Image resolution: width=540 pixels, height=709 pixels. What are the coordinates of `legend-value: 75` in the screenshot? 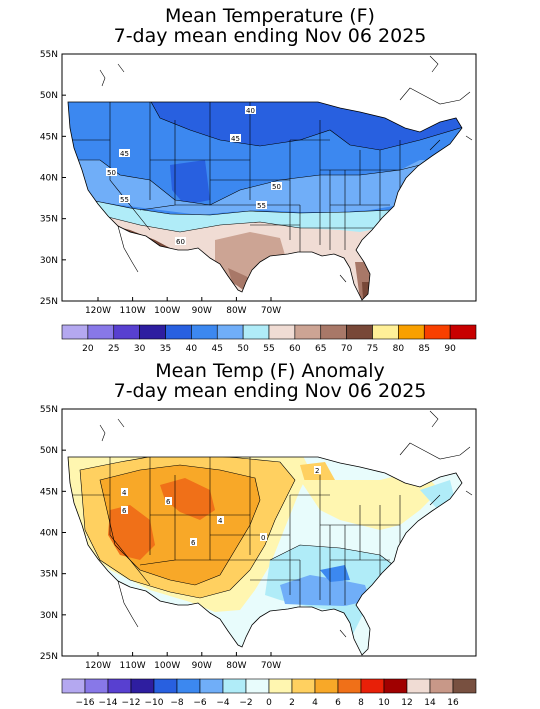 It's located at (372, 349).